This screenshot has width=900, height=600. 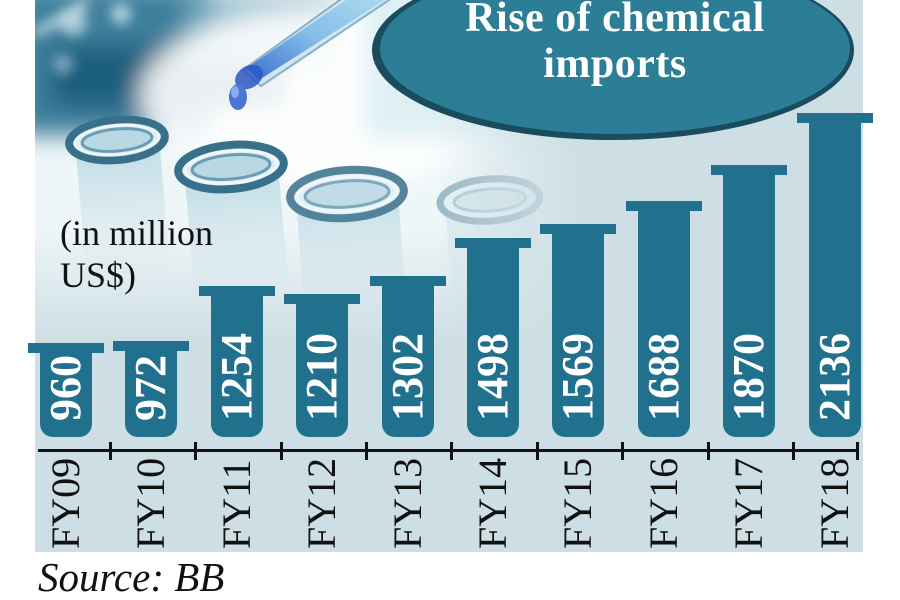 I want to click on bar-value-label: 1302, so click(x=407, y=377).